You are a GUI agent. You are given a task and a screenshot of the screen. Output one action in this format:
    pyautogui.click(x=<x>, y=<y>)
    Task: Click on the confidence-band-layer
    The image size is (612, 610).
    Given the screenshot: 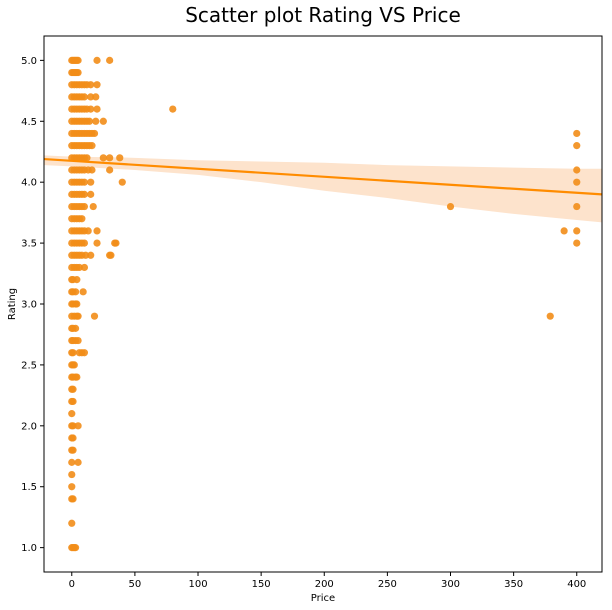 What is the action you would take?
    pyautogui.click(x=323, y=189)
    